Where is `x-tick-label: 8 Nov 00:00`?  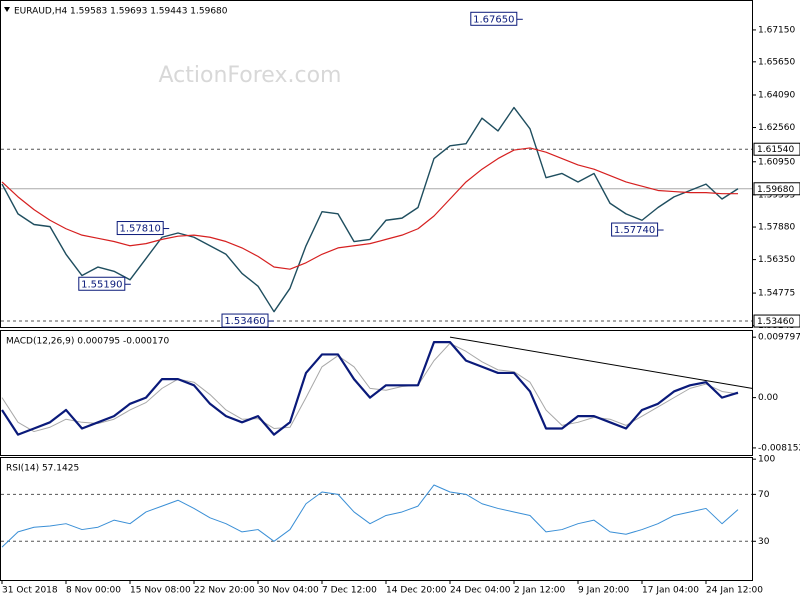
x-tick-label: 8 Nov 00:00 is located at coordinates (93, 591).